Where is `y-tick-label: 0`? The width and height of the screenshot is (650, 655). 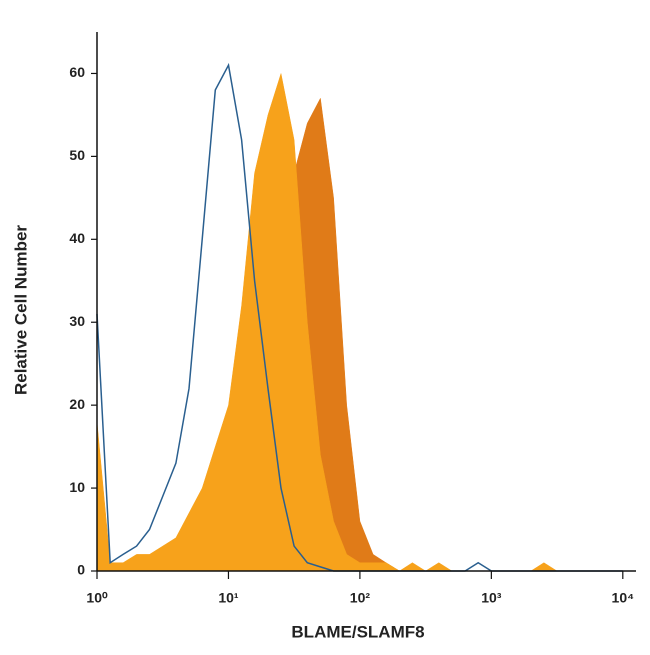 y-tick-label: 0 is located at coordinates (81, 570).